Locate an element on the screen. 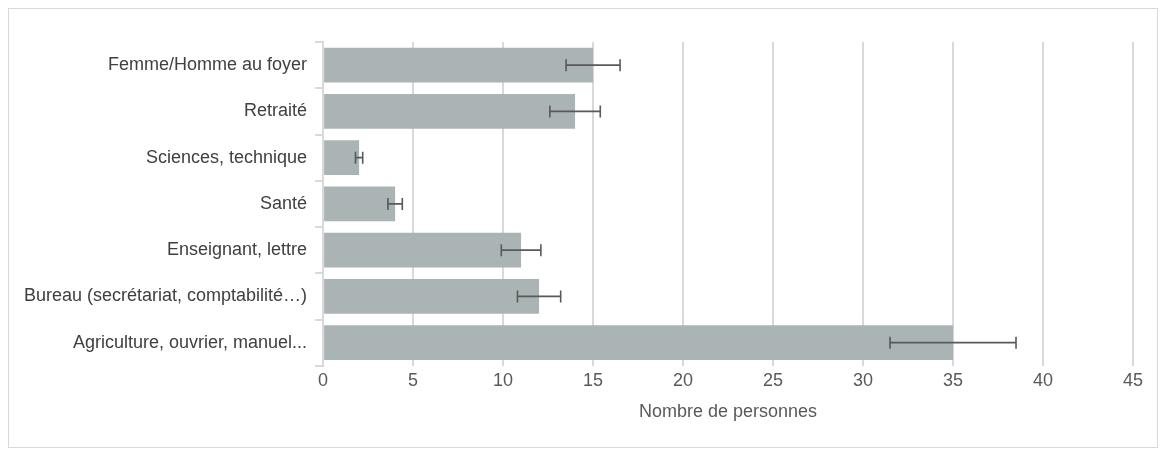 Image resolution: width=1167 pixels, height=457 pixels. x-tick-label: 30 is located at coordinates (863, 379).